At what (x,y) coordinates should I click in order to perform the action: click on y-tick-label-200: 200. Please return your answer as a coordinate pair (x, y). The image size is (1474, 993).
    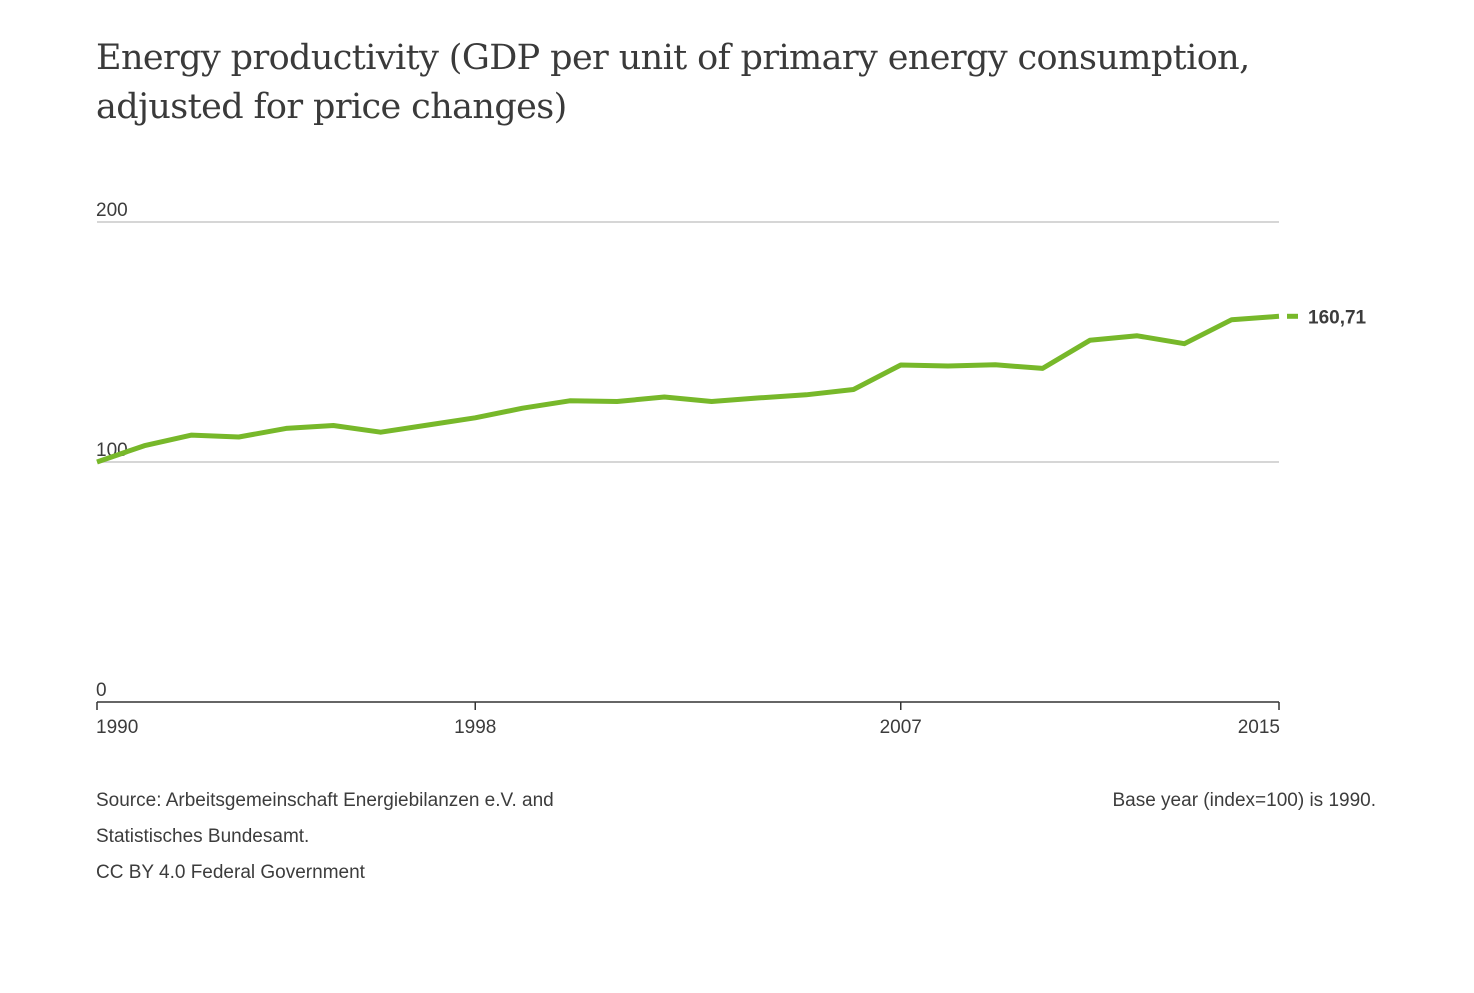
    Looking at the image, I should click on (112, 210).